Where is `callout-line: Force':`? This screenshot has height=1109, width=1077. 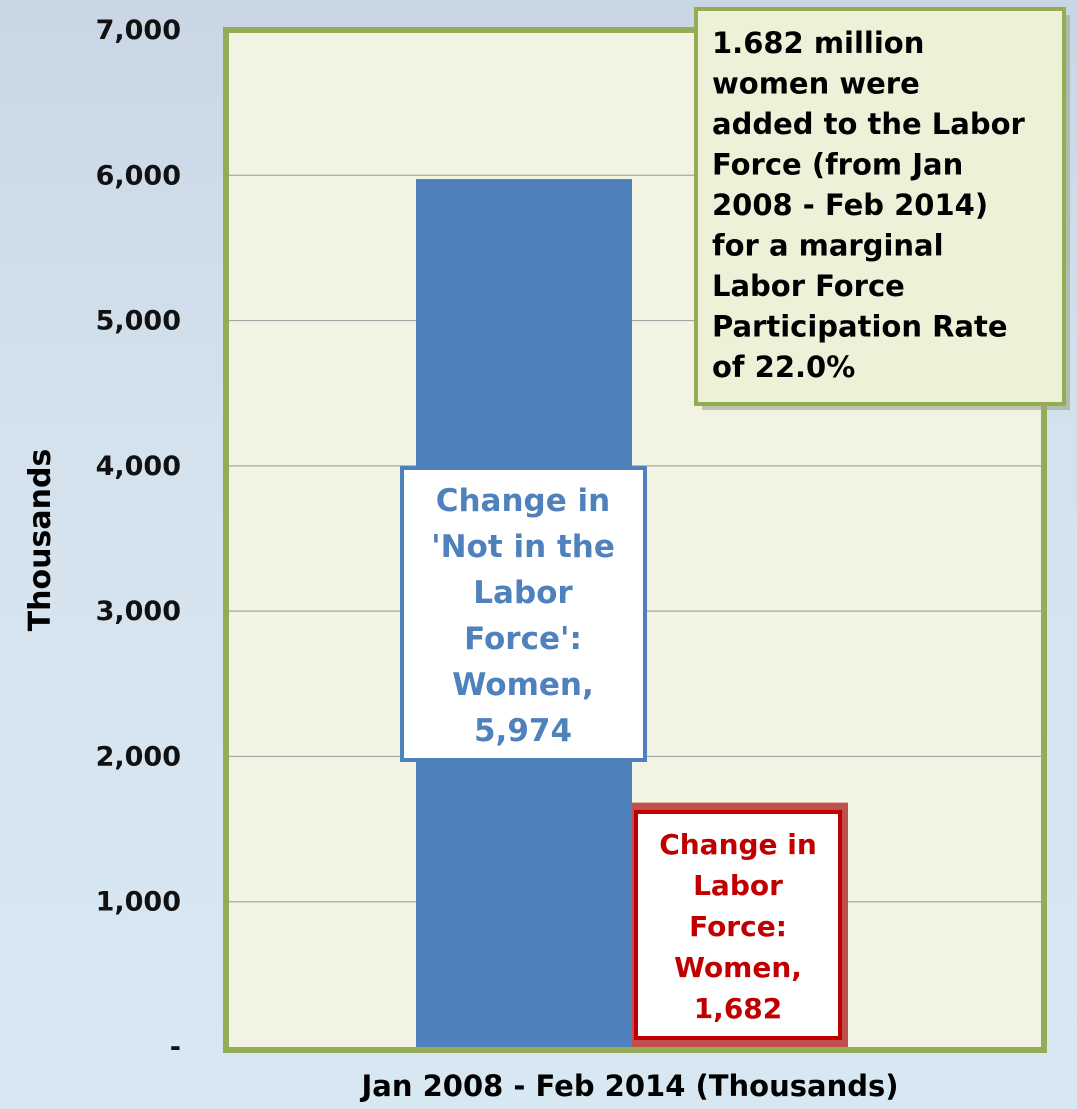
callout-line: Force': is located at coordinates (523, 639).